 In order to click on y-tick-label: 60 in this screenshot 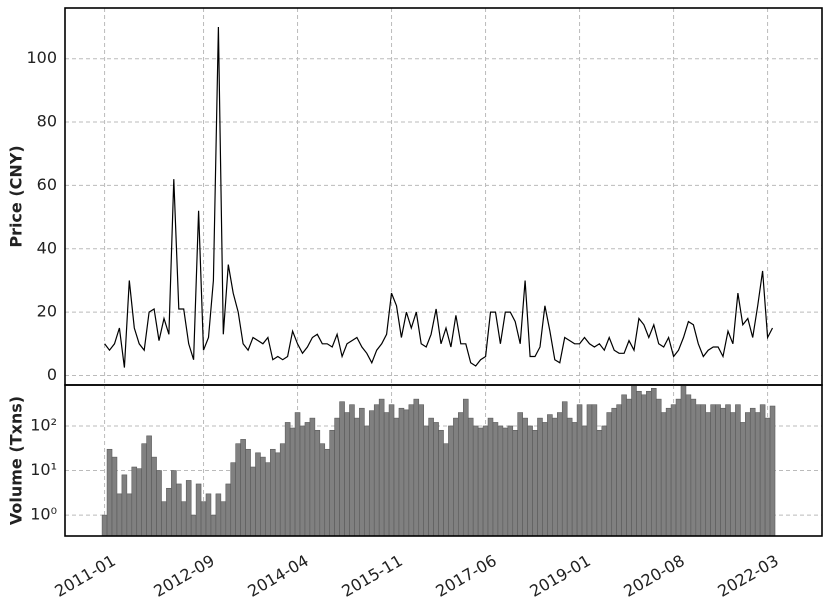, I will do `click(47, 184)`.